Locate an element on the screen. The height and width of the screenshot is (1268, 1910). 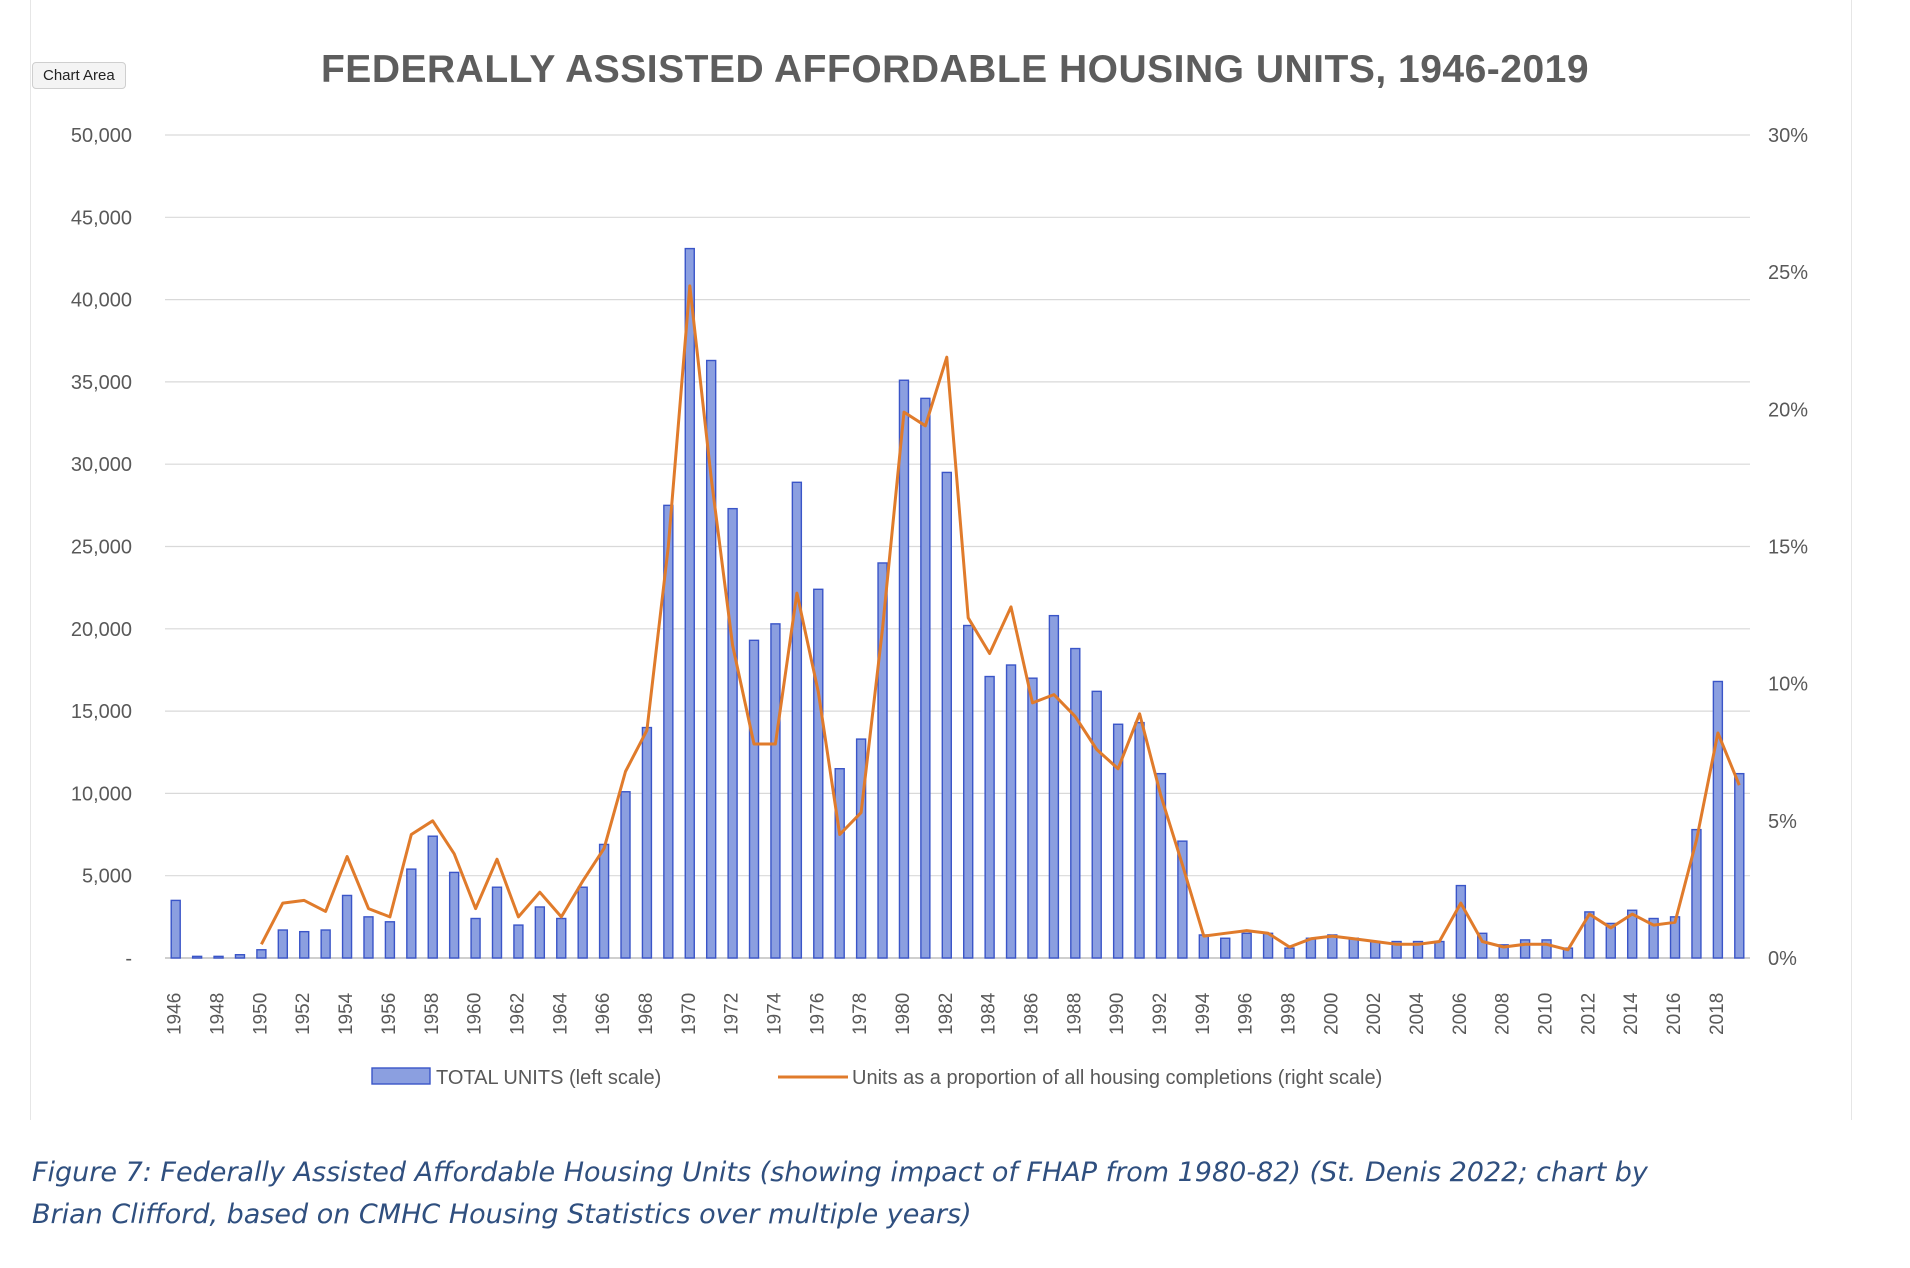
x-tick-label: 2000 is located at coordinates (1331, 1014).